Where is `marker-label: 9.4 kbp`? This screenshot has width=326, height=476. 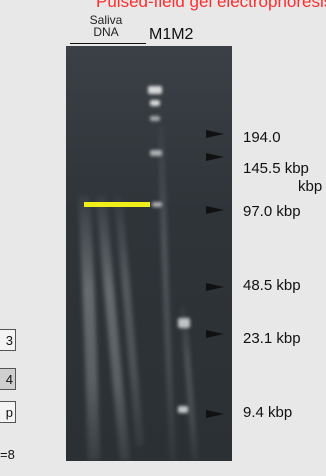
marker-label: 9.4 kbp is located at coordinates (268, 412).